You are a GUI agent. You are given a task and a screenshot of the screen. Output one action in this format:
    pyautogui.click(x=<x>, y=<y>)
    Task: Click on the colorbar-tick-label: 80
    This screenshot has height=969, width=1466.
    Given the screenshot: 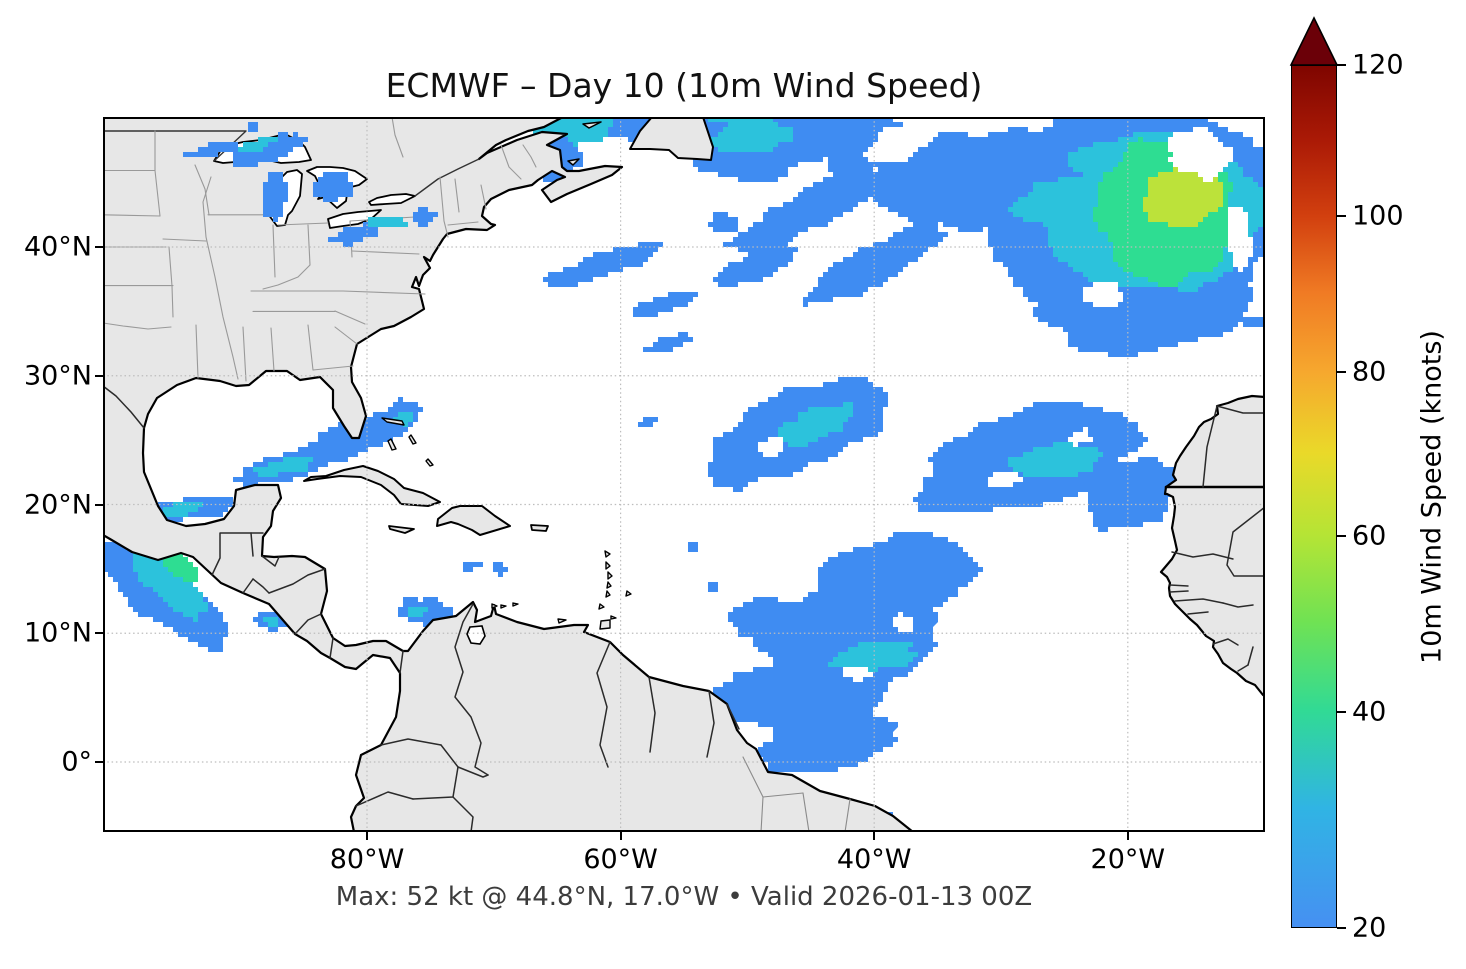 What is the action you would take?
    pyautogui.click(x=1369, y=372)
    